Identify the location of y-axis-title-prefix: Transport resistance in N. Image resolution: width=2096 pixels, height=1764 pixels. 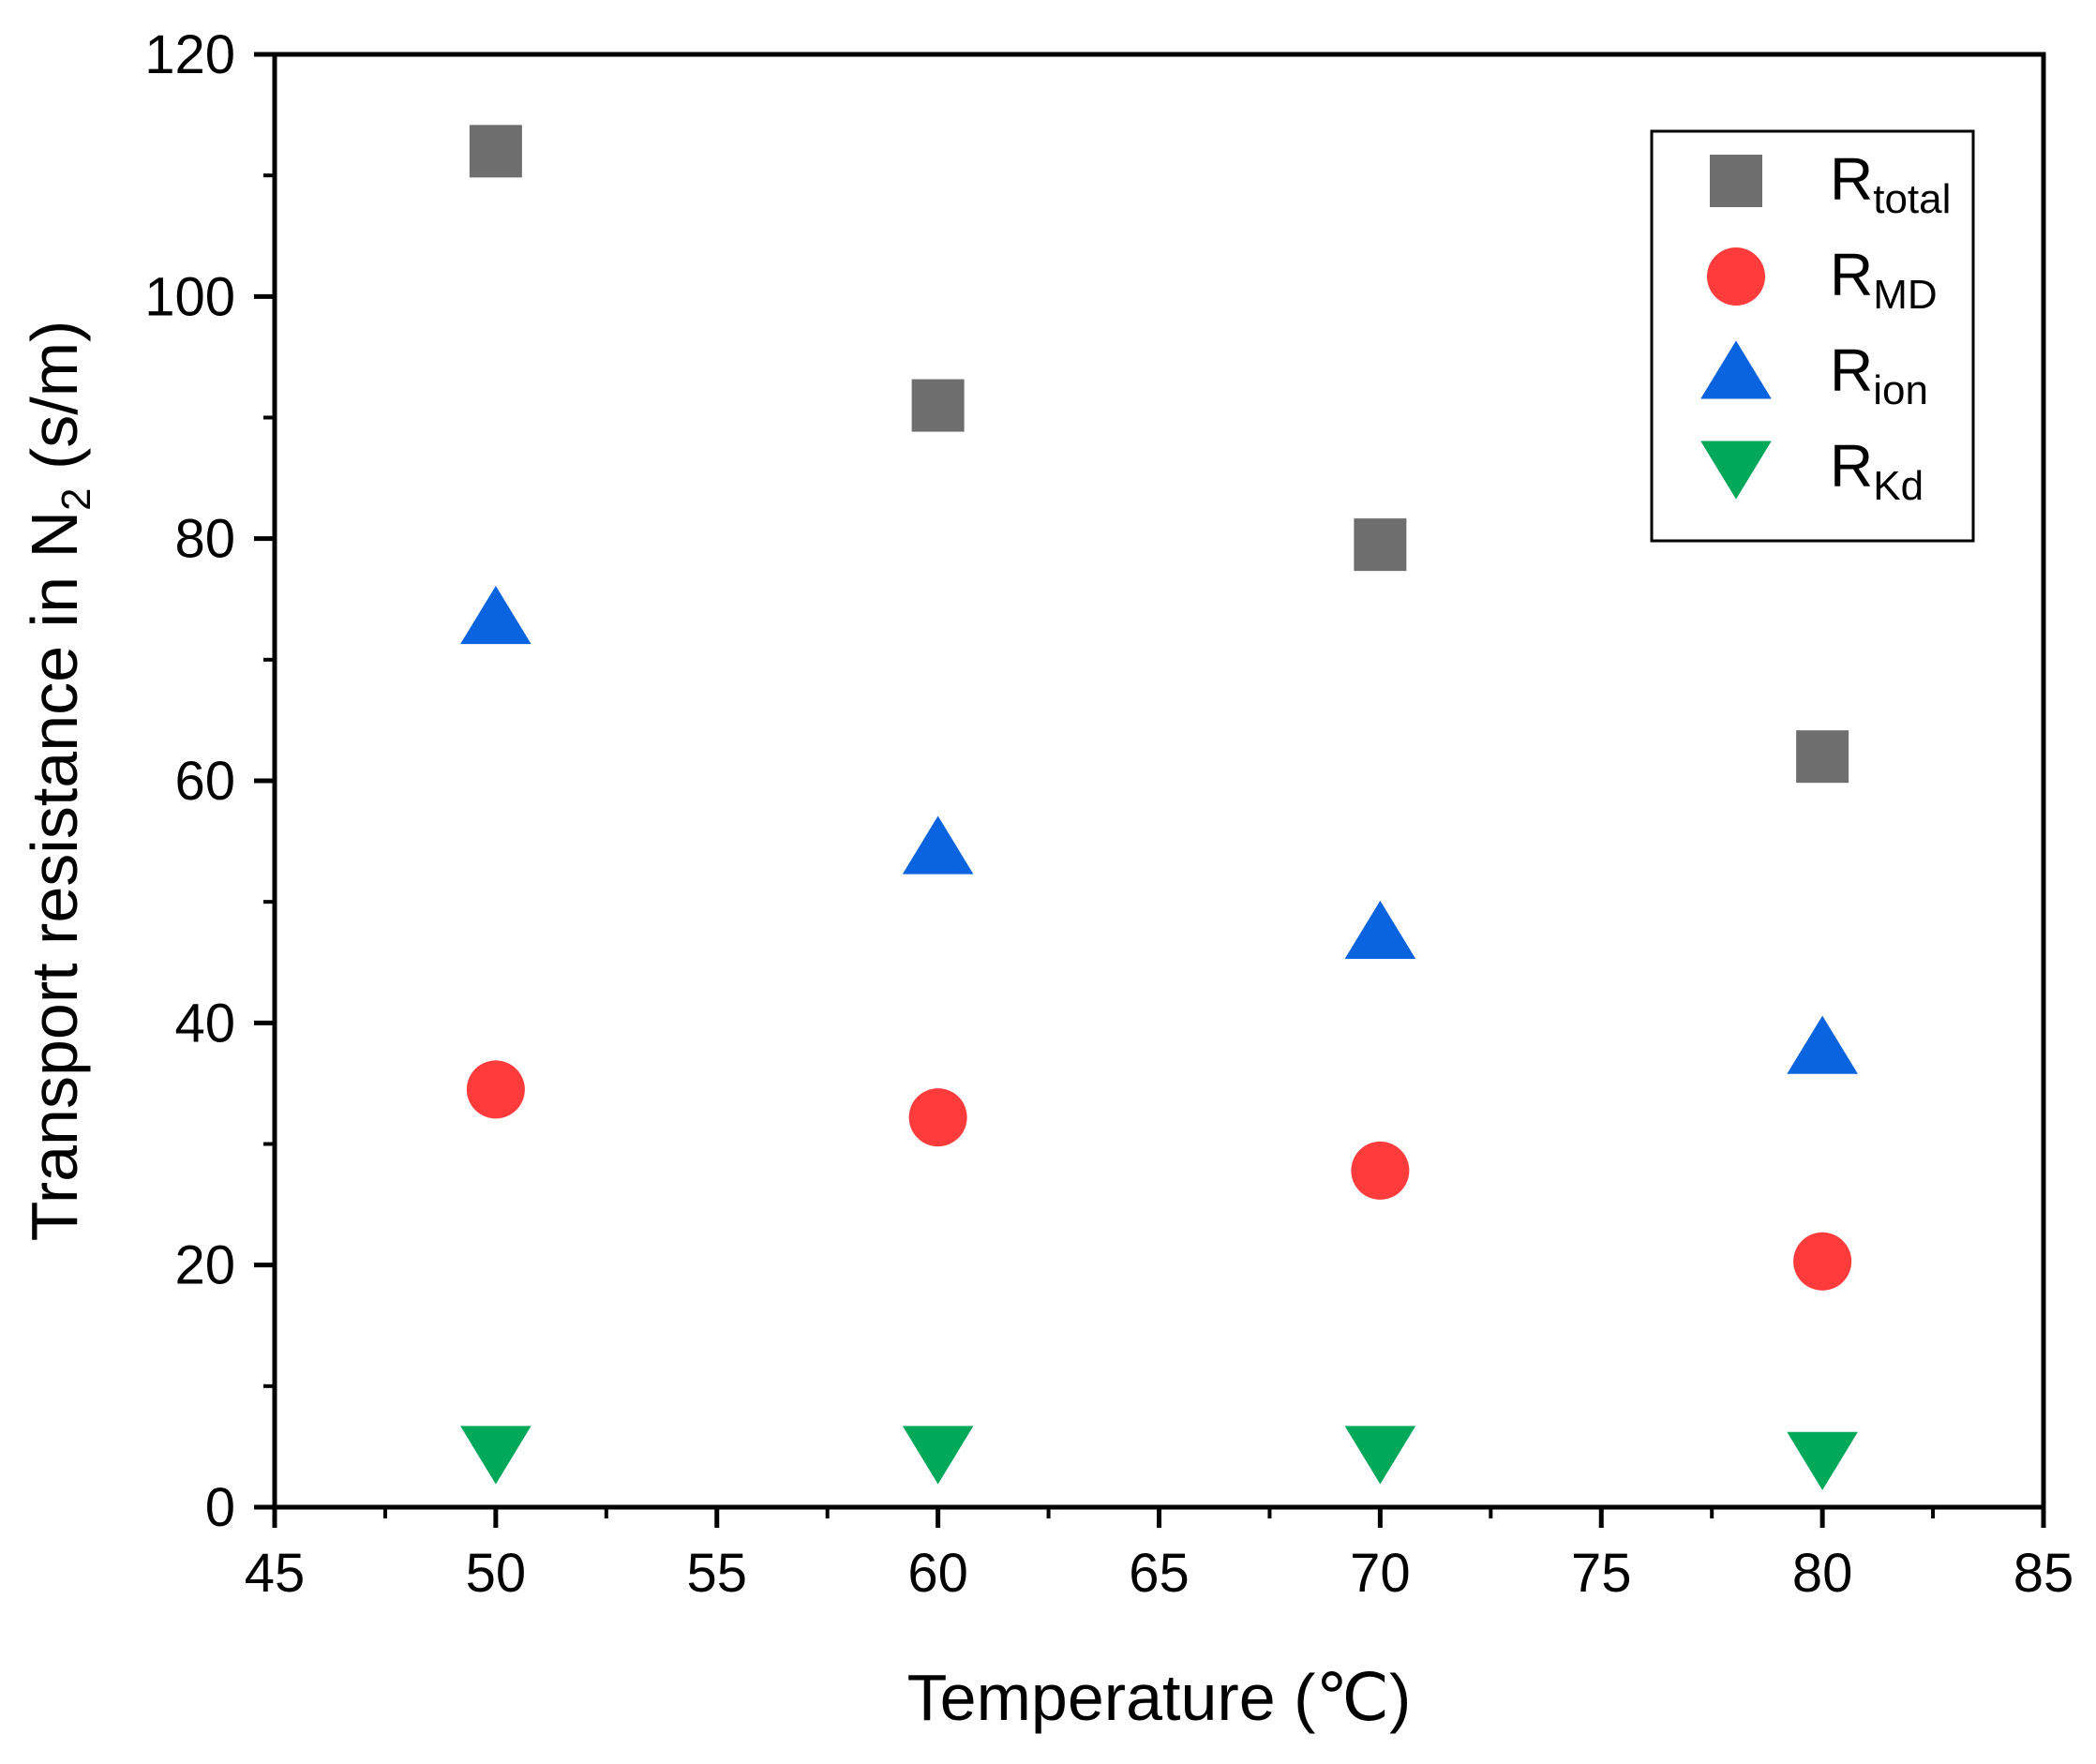
(54, 876).